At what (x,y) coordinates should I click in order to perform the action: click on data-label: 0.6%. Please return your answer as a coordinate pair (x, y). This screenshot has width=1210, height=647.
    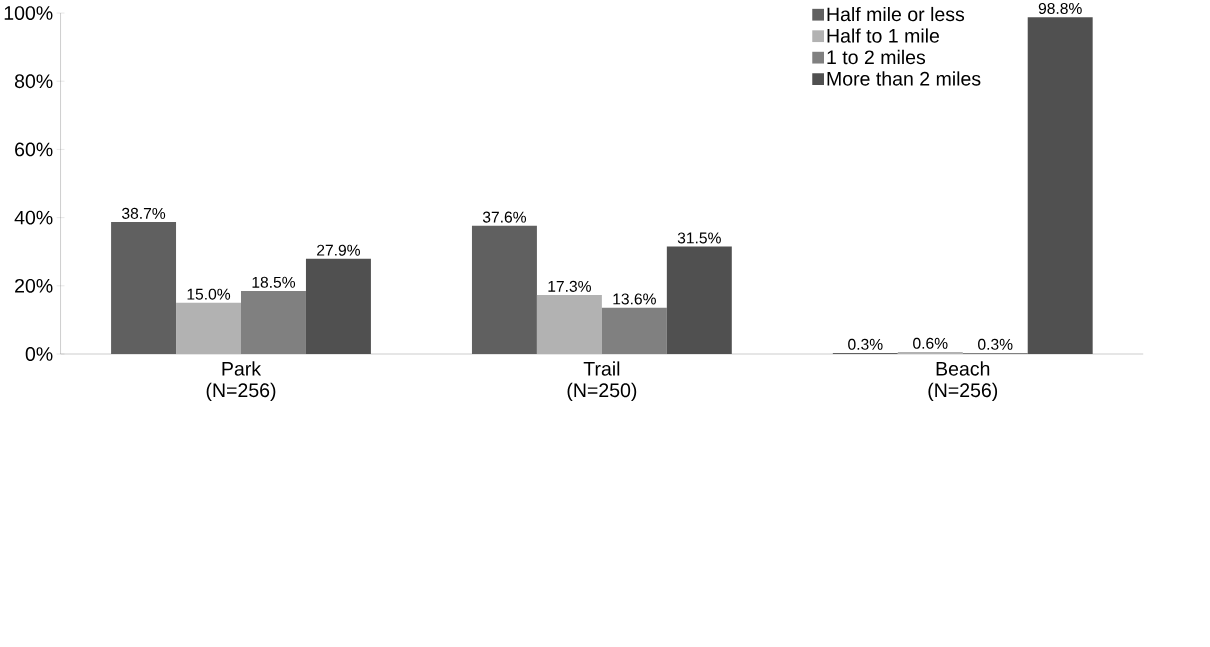
    Looking at the image, I should click on (930, 343).